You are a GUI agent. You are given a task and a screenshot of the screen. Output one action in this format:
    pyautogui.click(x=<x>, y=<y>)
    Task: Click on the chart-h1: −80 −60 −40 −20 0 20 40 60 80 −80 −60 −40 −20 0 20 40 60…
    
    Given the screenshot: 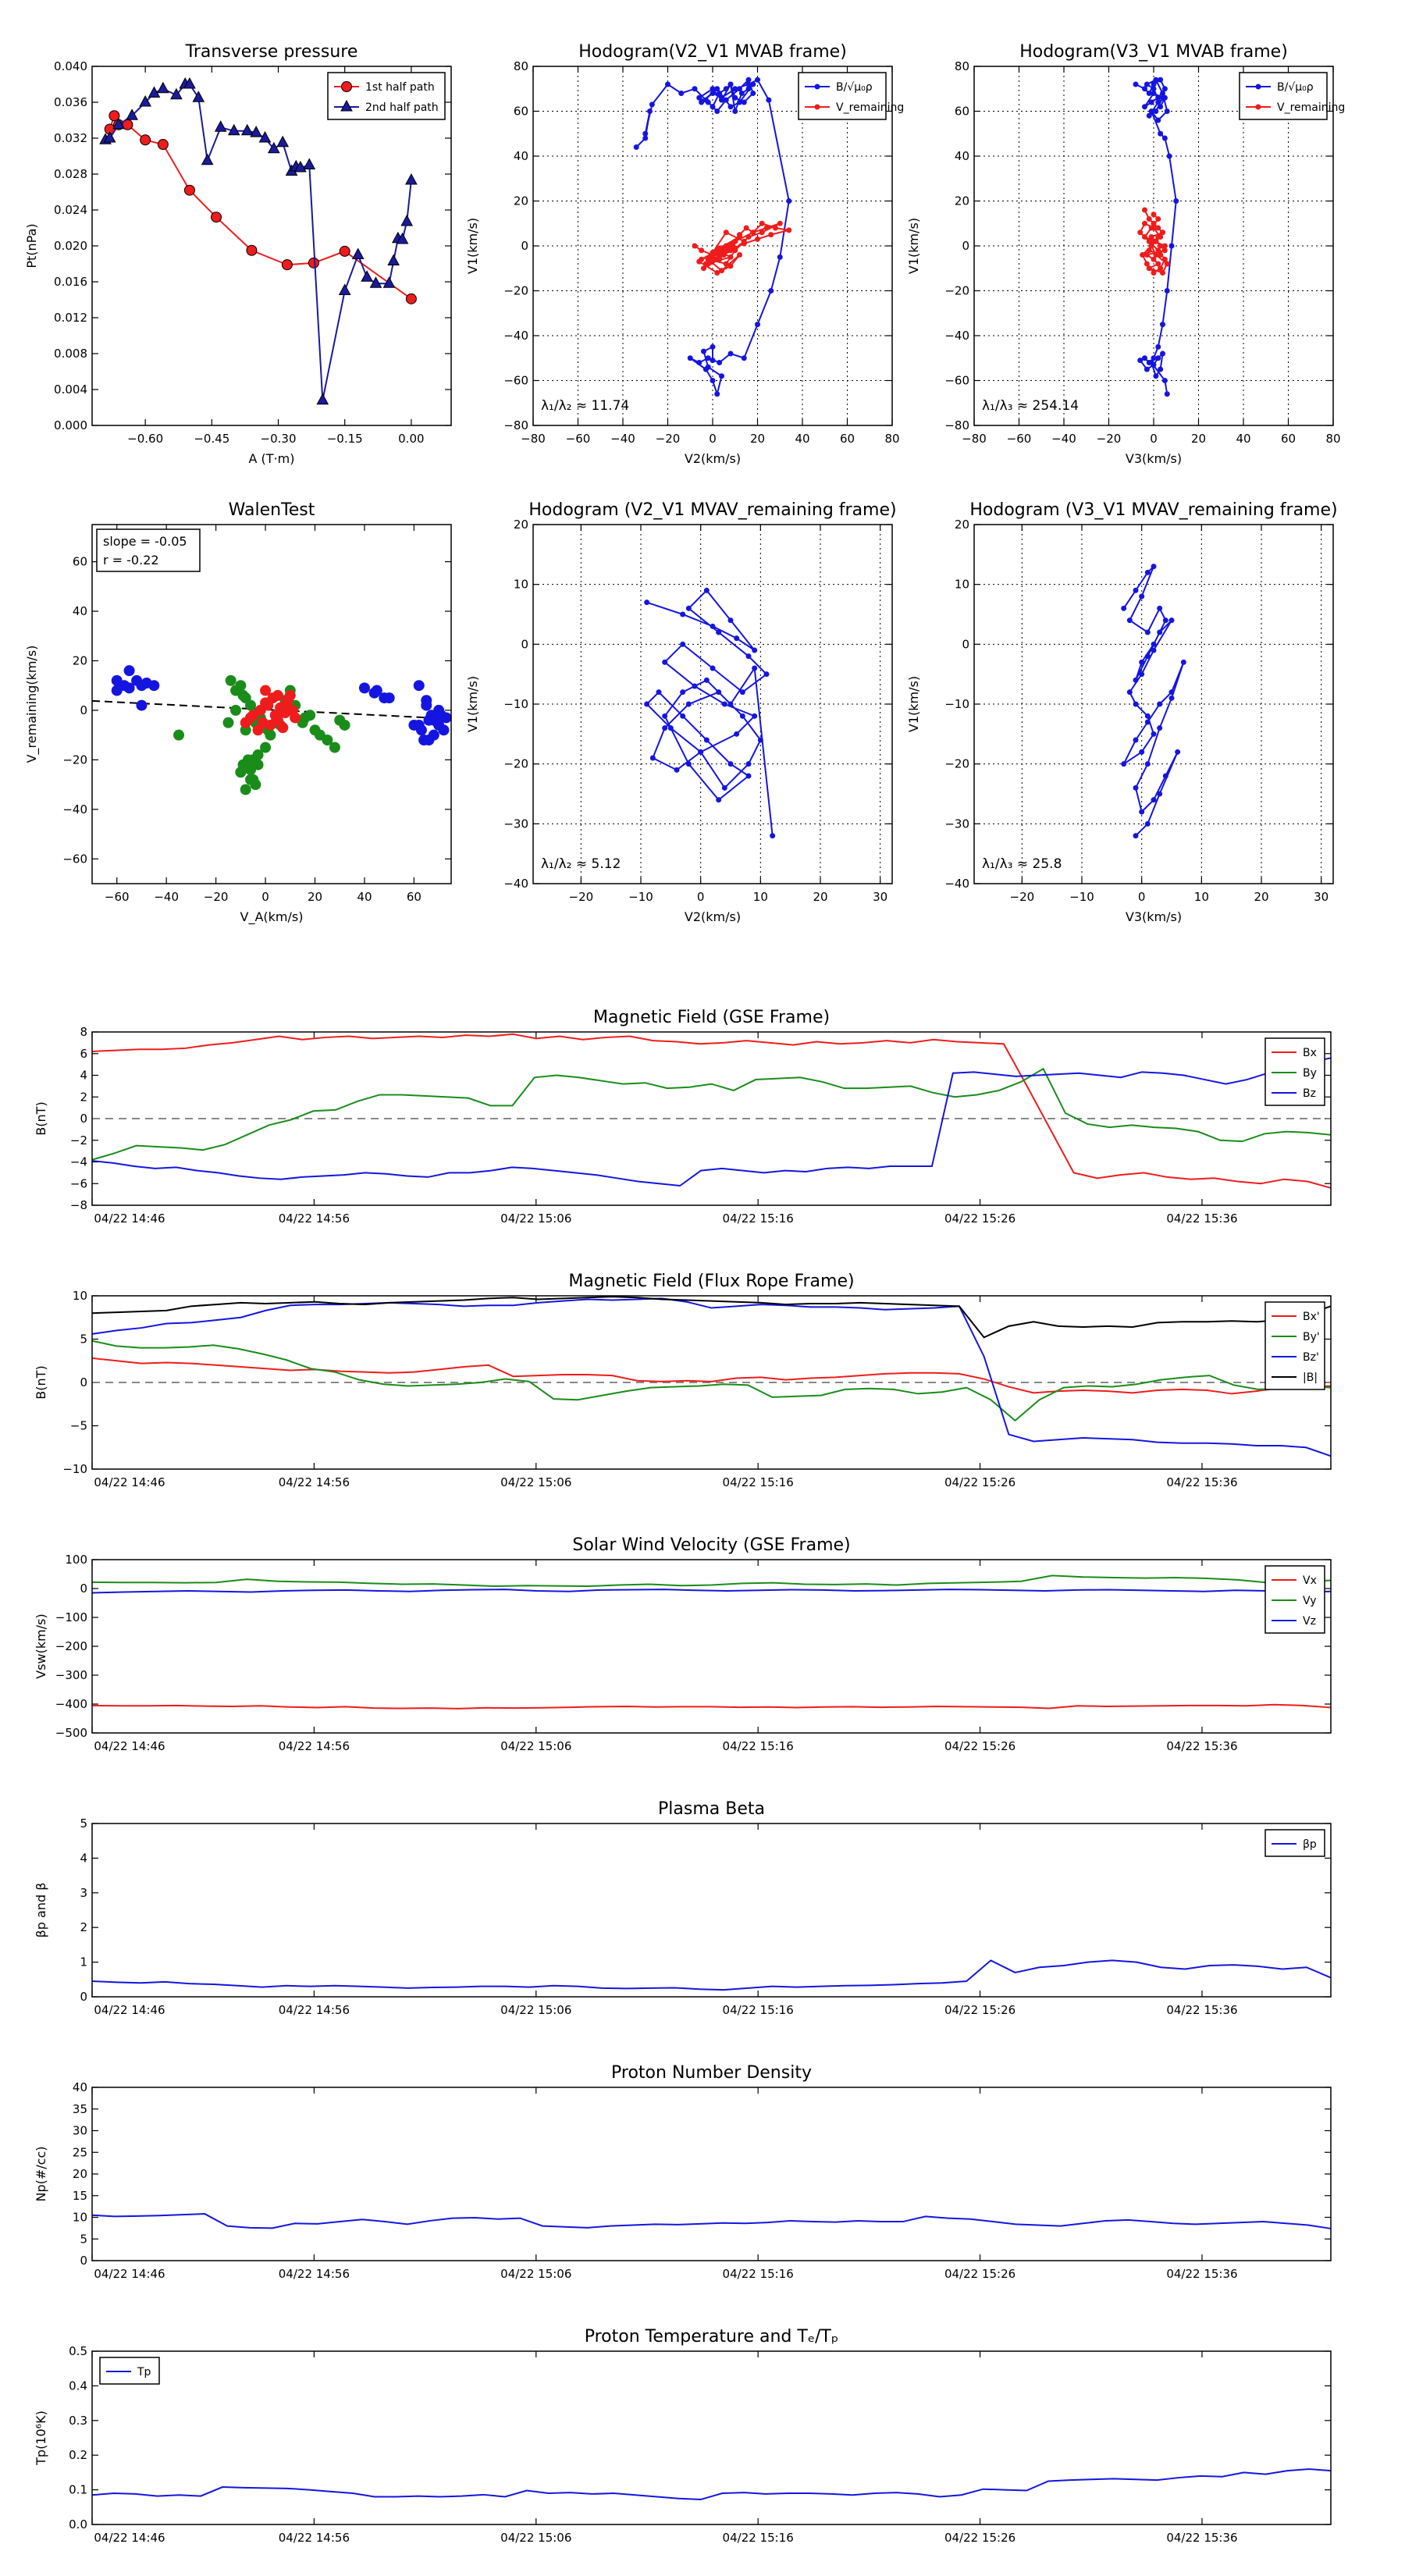 What is the action you would take?
    pyautogui.click(x=684, y=254)
    